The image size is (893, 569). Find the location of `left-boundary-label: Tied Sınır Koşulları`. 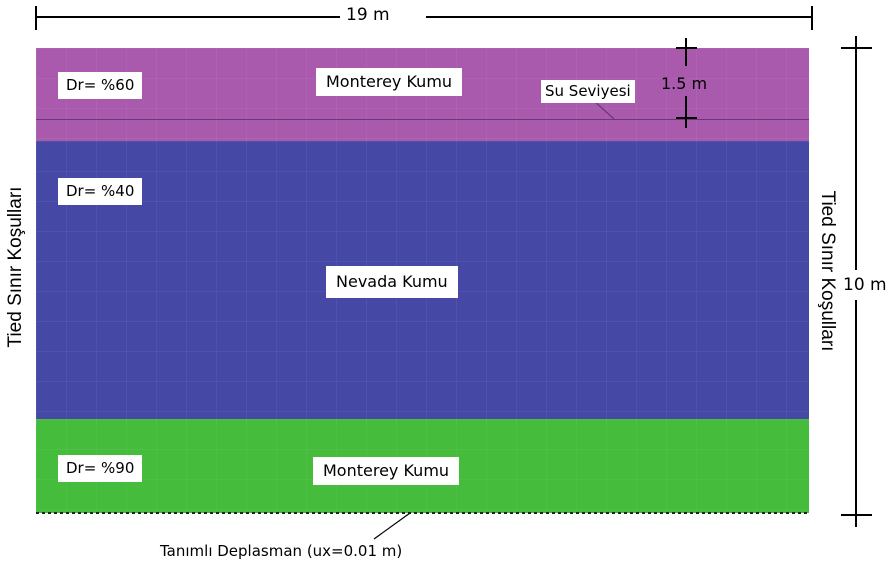

left-boundary-label: Tied Sınır Koşulları is located at coordinates (15, 267).